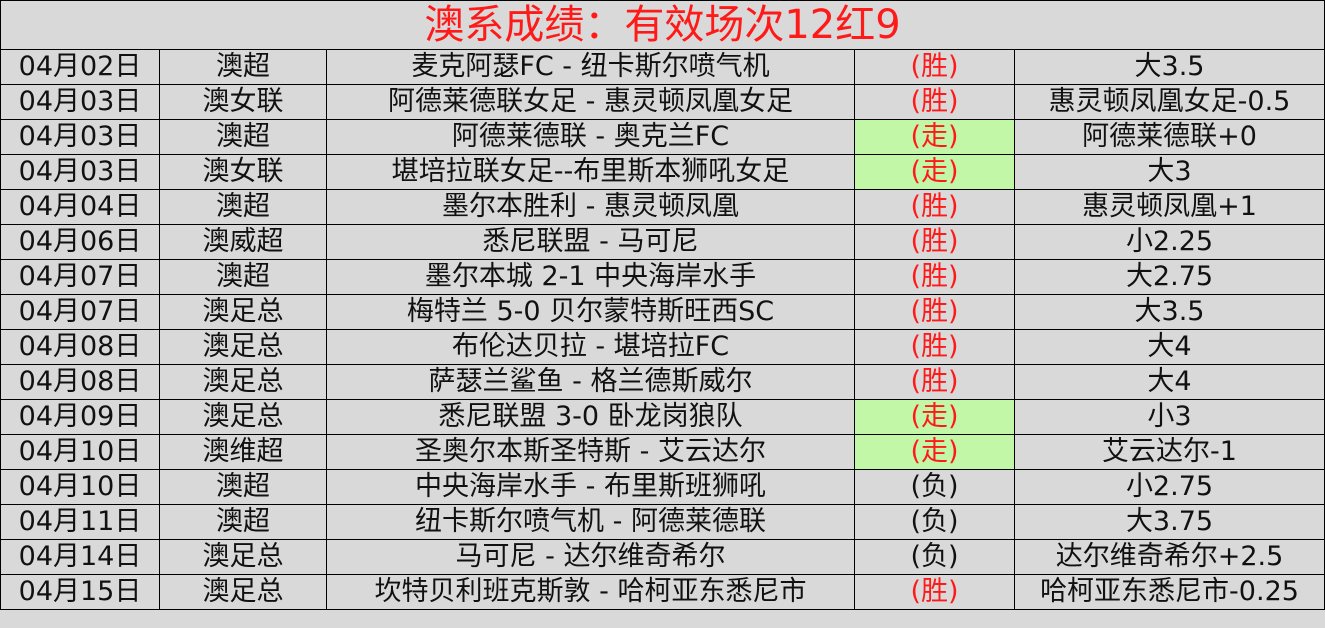 The image size is (1325, 628). I want to click on table-row: 04月08日 澳足总 布伦达贝拉 - 堪培拉FC (胜) 大4, so click(662, 347).